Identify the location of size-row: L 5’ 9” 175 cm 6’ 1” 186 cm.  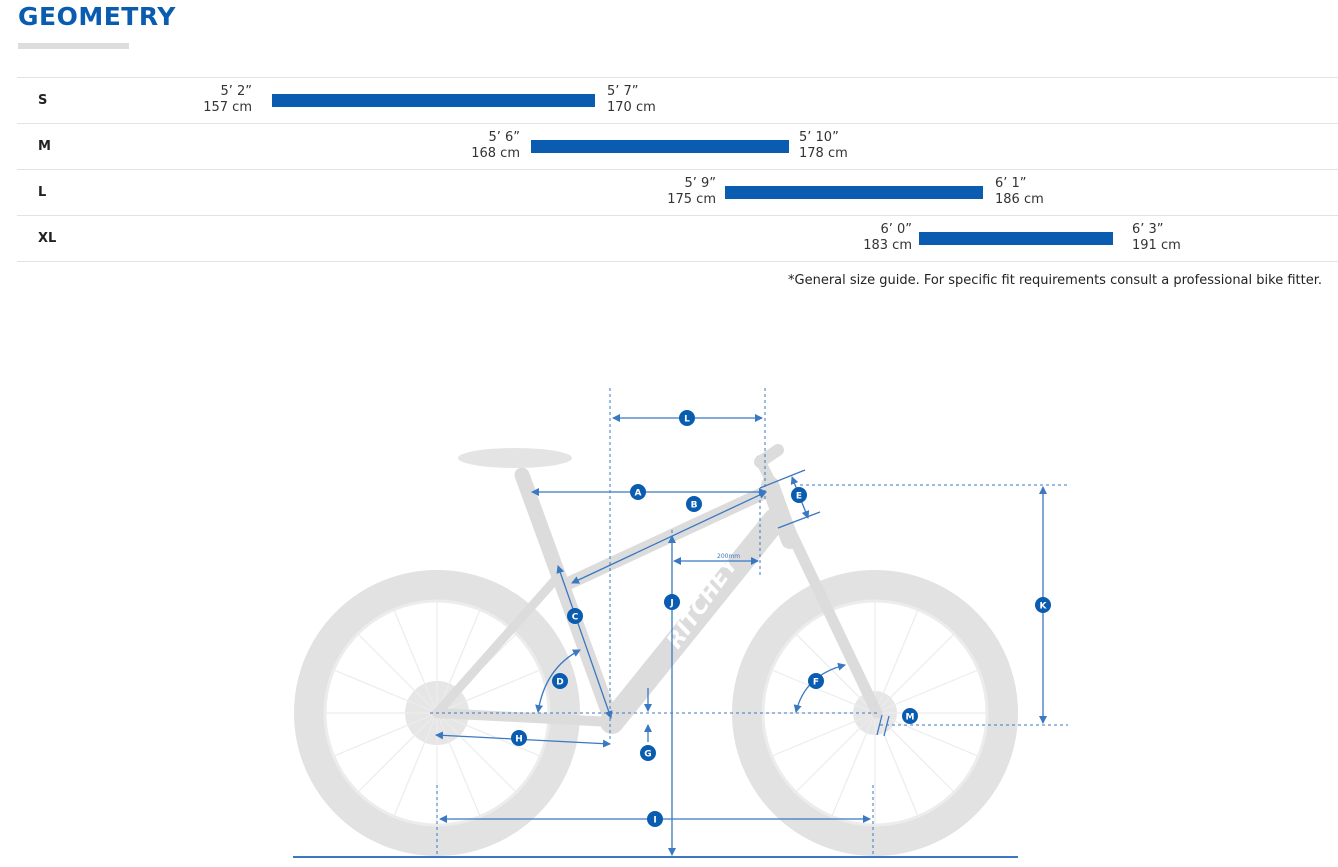
(677, 192).